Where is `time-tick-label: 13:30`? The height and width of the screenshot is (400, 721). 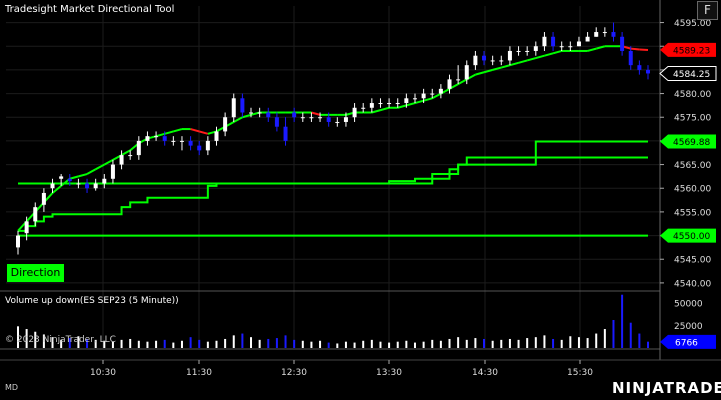
time-tick-label: 13:30 is located at coordinates (389, 373).